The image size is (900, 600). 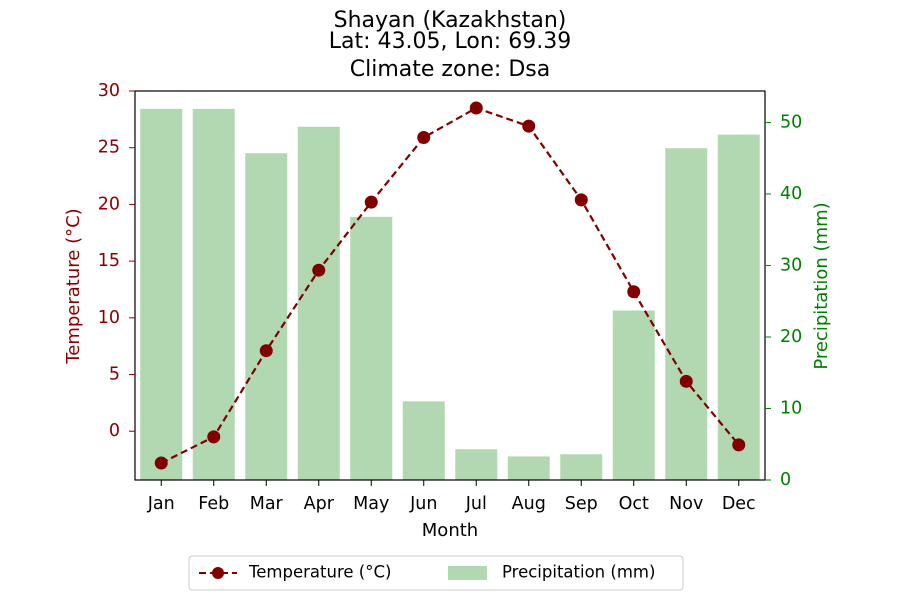 What do you see at coordinates (371, 504) in the screenshot?
I see `x-tick-label-may: May` at bounding box center [371, 504].